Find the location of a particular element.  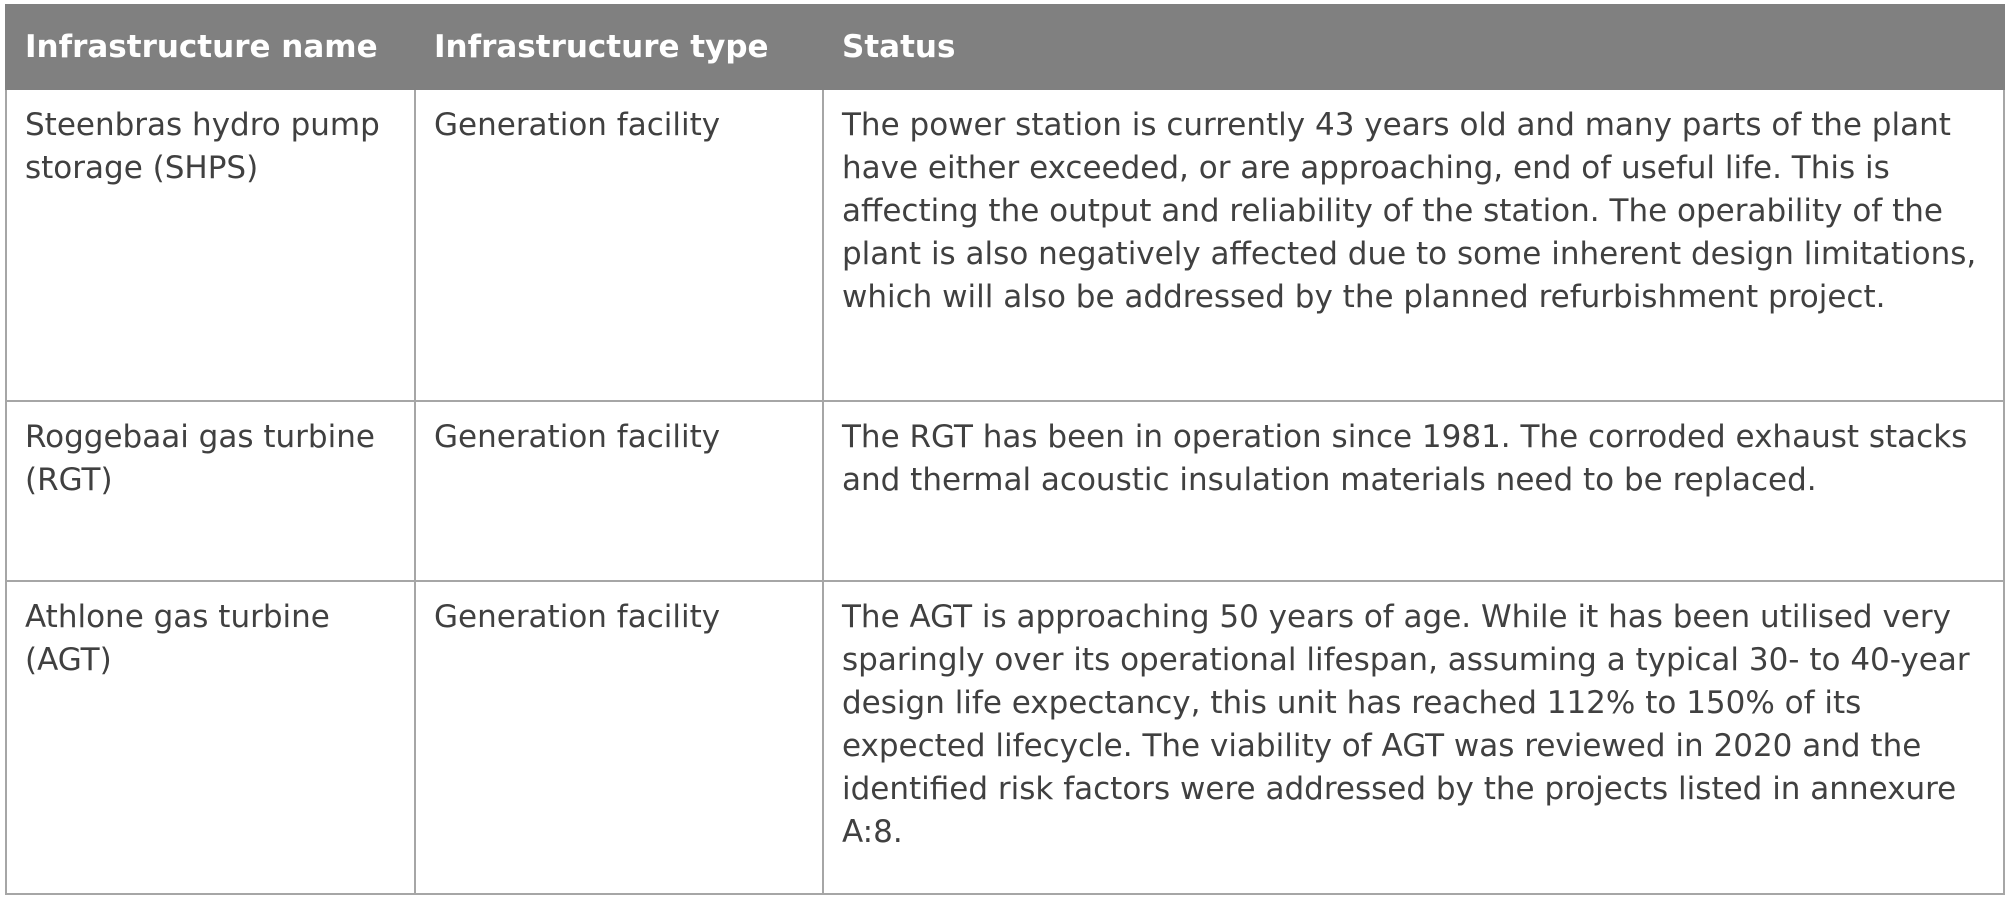

infrastructure-name-cell: Steenbras hydro pump storage (SHPS) is located at coordinates (210, 245).